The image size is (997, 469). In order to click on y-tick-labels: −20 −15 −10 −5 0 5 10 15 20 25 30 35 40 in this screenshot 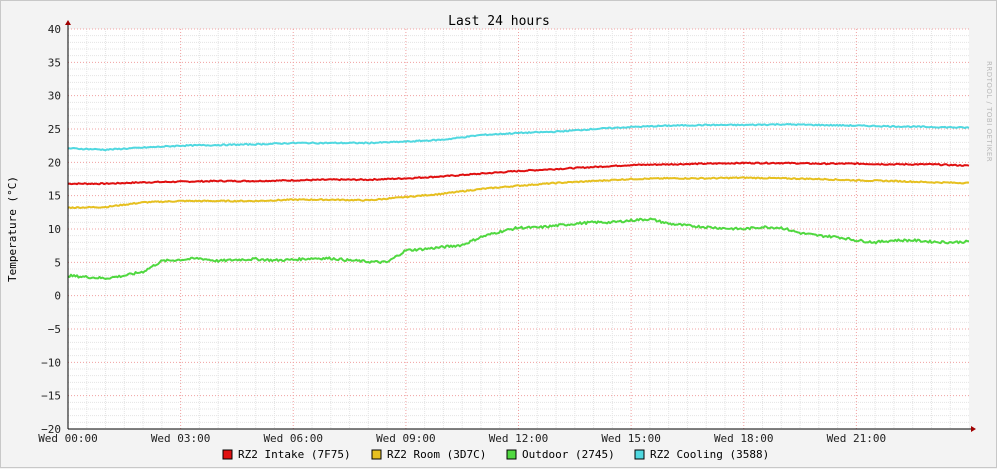, I will do `click(51, 229)`.